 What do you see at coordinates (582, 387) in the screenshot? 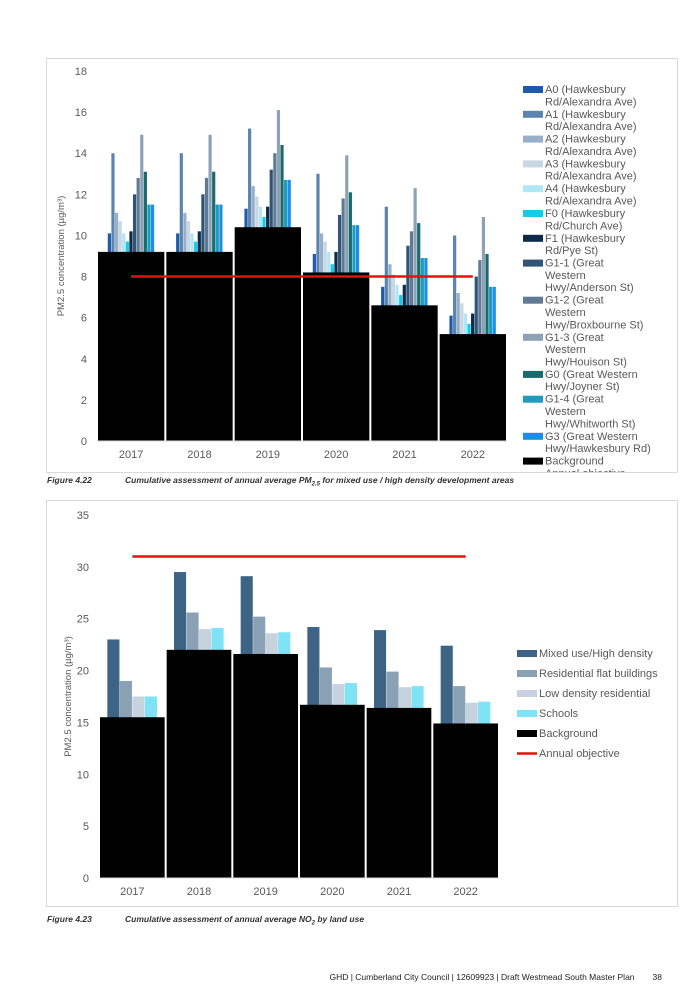
I see `legend-label: Hwy/Joyner St)` at bounding box center [582, 387].